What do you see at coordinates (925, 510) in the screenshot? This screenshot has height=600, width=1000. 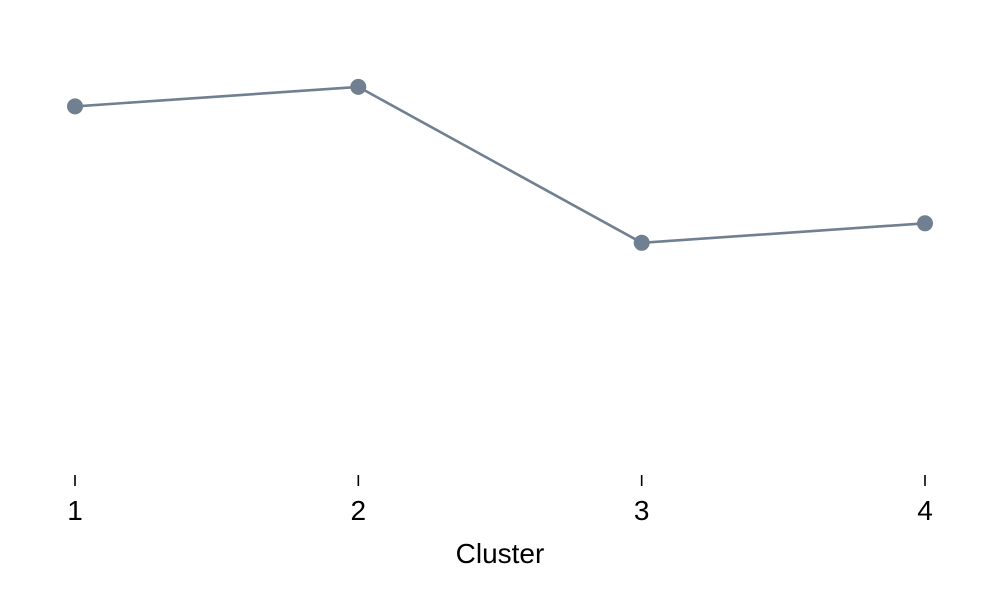 I see `x-tick-label-4: 4` at bounding box center [925, 510].